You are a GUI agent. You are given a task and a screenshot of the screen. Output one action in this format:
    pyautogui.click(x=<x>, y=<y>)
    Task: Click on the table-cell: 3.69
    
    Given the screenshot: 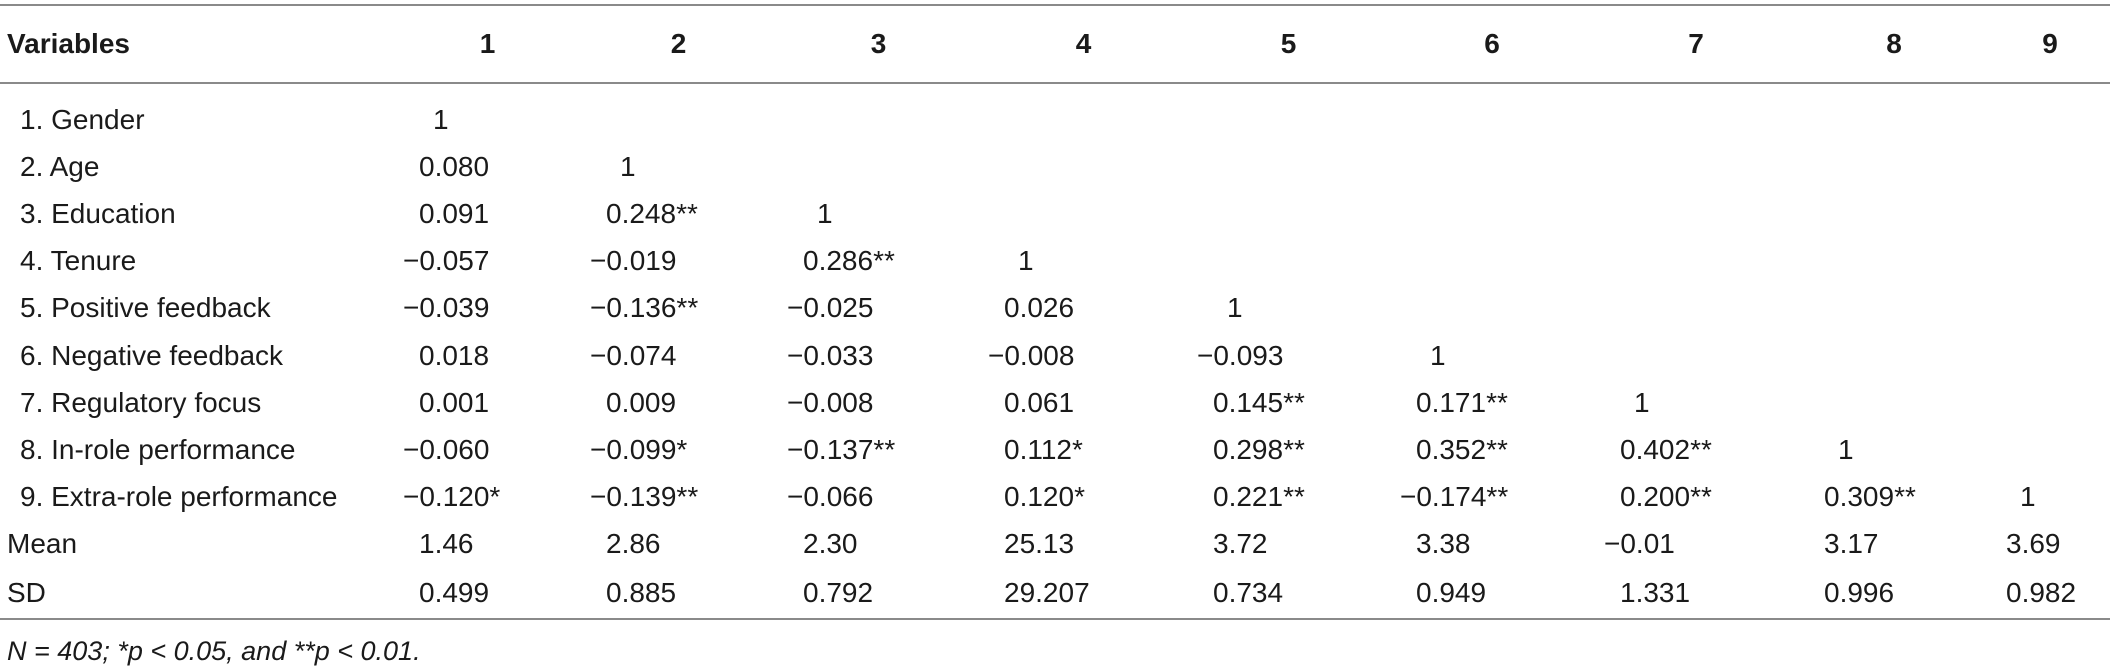 What is the action you would take?
    pyautogui.click(x=2033, y=544)
    